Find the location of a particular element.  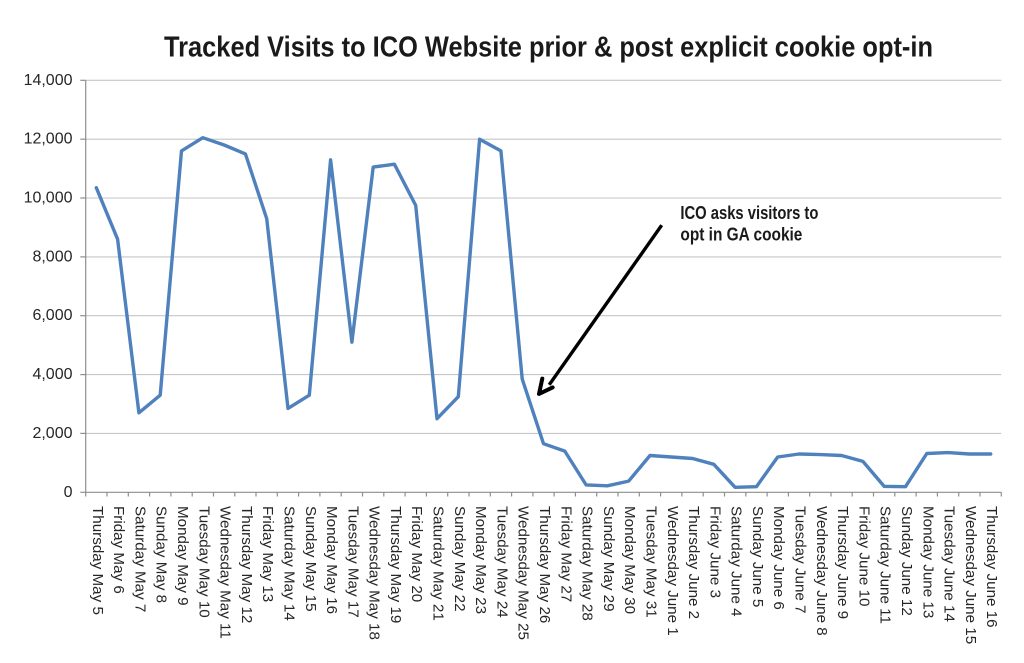

svg-text: Wednesday June 15 is located at coordinates (970, 575).